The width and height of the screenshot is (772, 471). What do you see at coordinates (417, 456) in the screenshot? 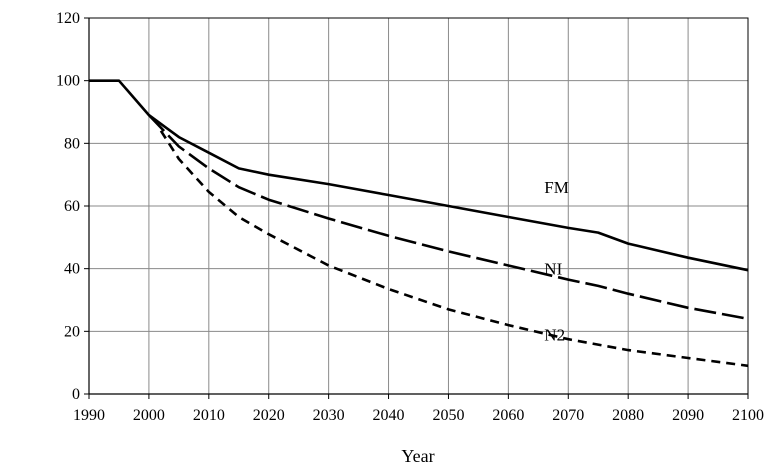
I see `x-axis-title: Year` at bounding box center [417, 456].